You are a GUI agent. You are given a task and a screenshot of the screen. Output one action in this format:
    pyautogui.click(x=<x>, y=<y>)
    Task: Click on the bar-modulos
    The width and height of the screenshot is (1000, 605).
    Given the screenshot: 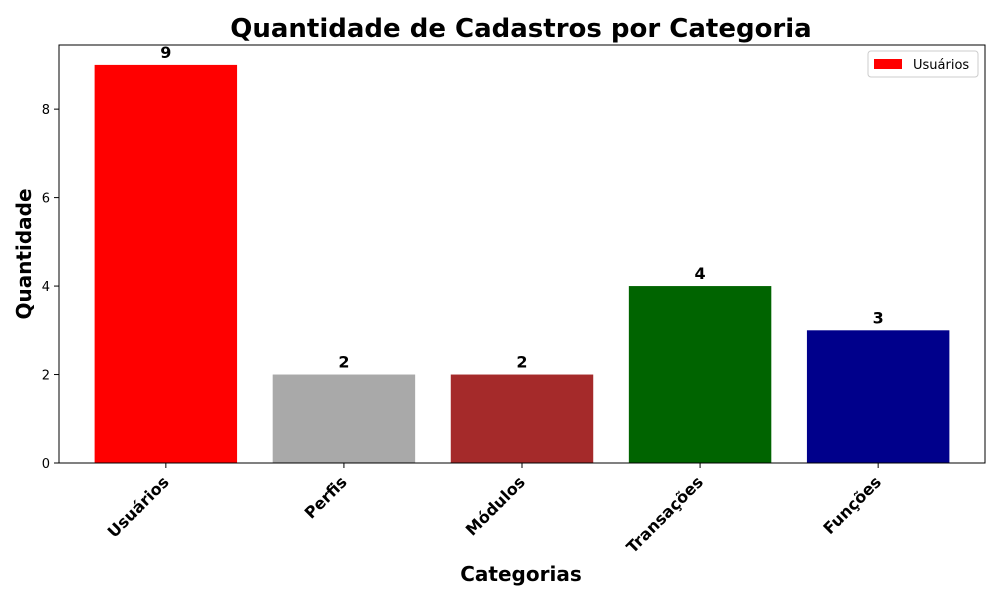 What is the action you would take?
    pyautogui.click(x=522, y=418)
    